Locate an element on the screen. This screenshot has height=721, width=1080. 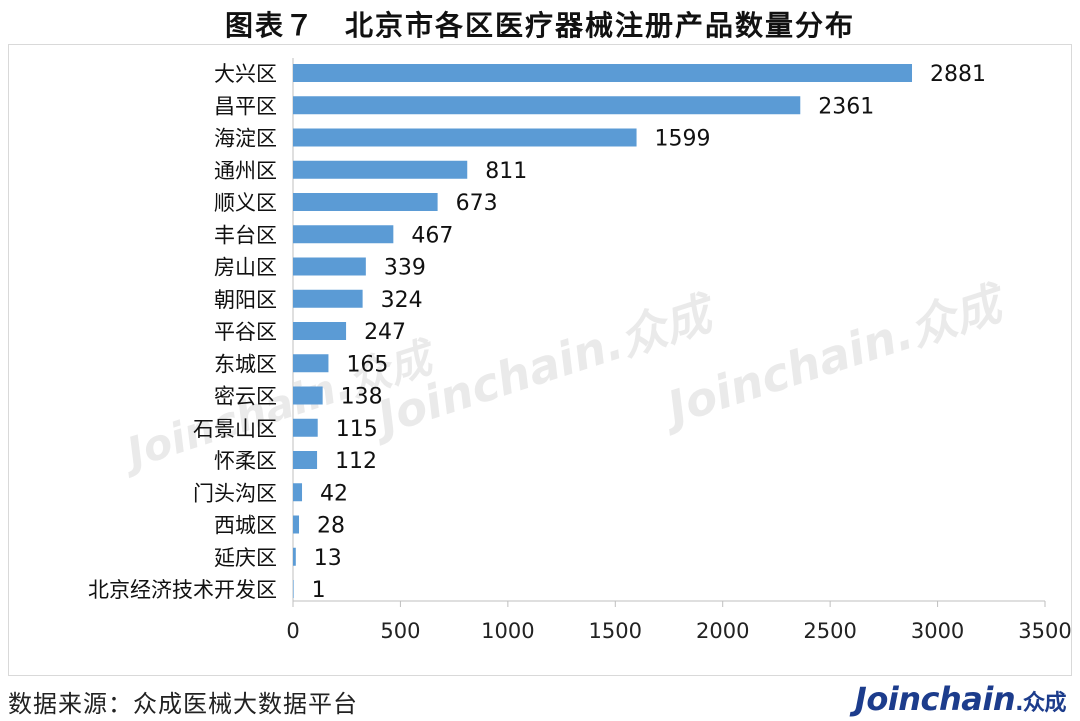
category-label: 朝阳区 is located at coordinates (245, 300).